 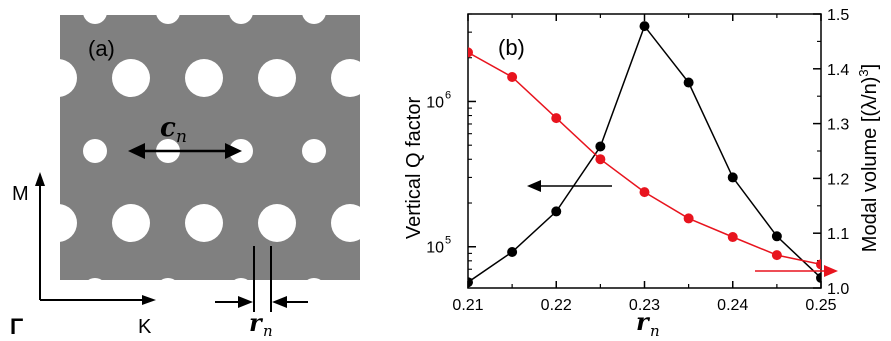 I want to click on x-tick-label: 0.22, so click(x=556, y=305).